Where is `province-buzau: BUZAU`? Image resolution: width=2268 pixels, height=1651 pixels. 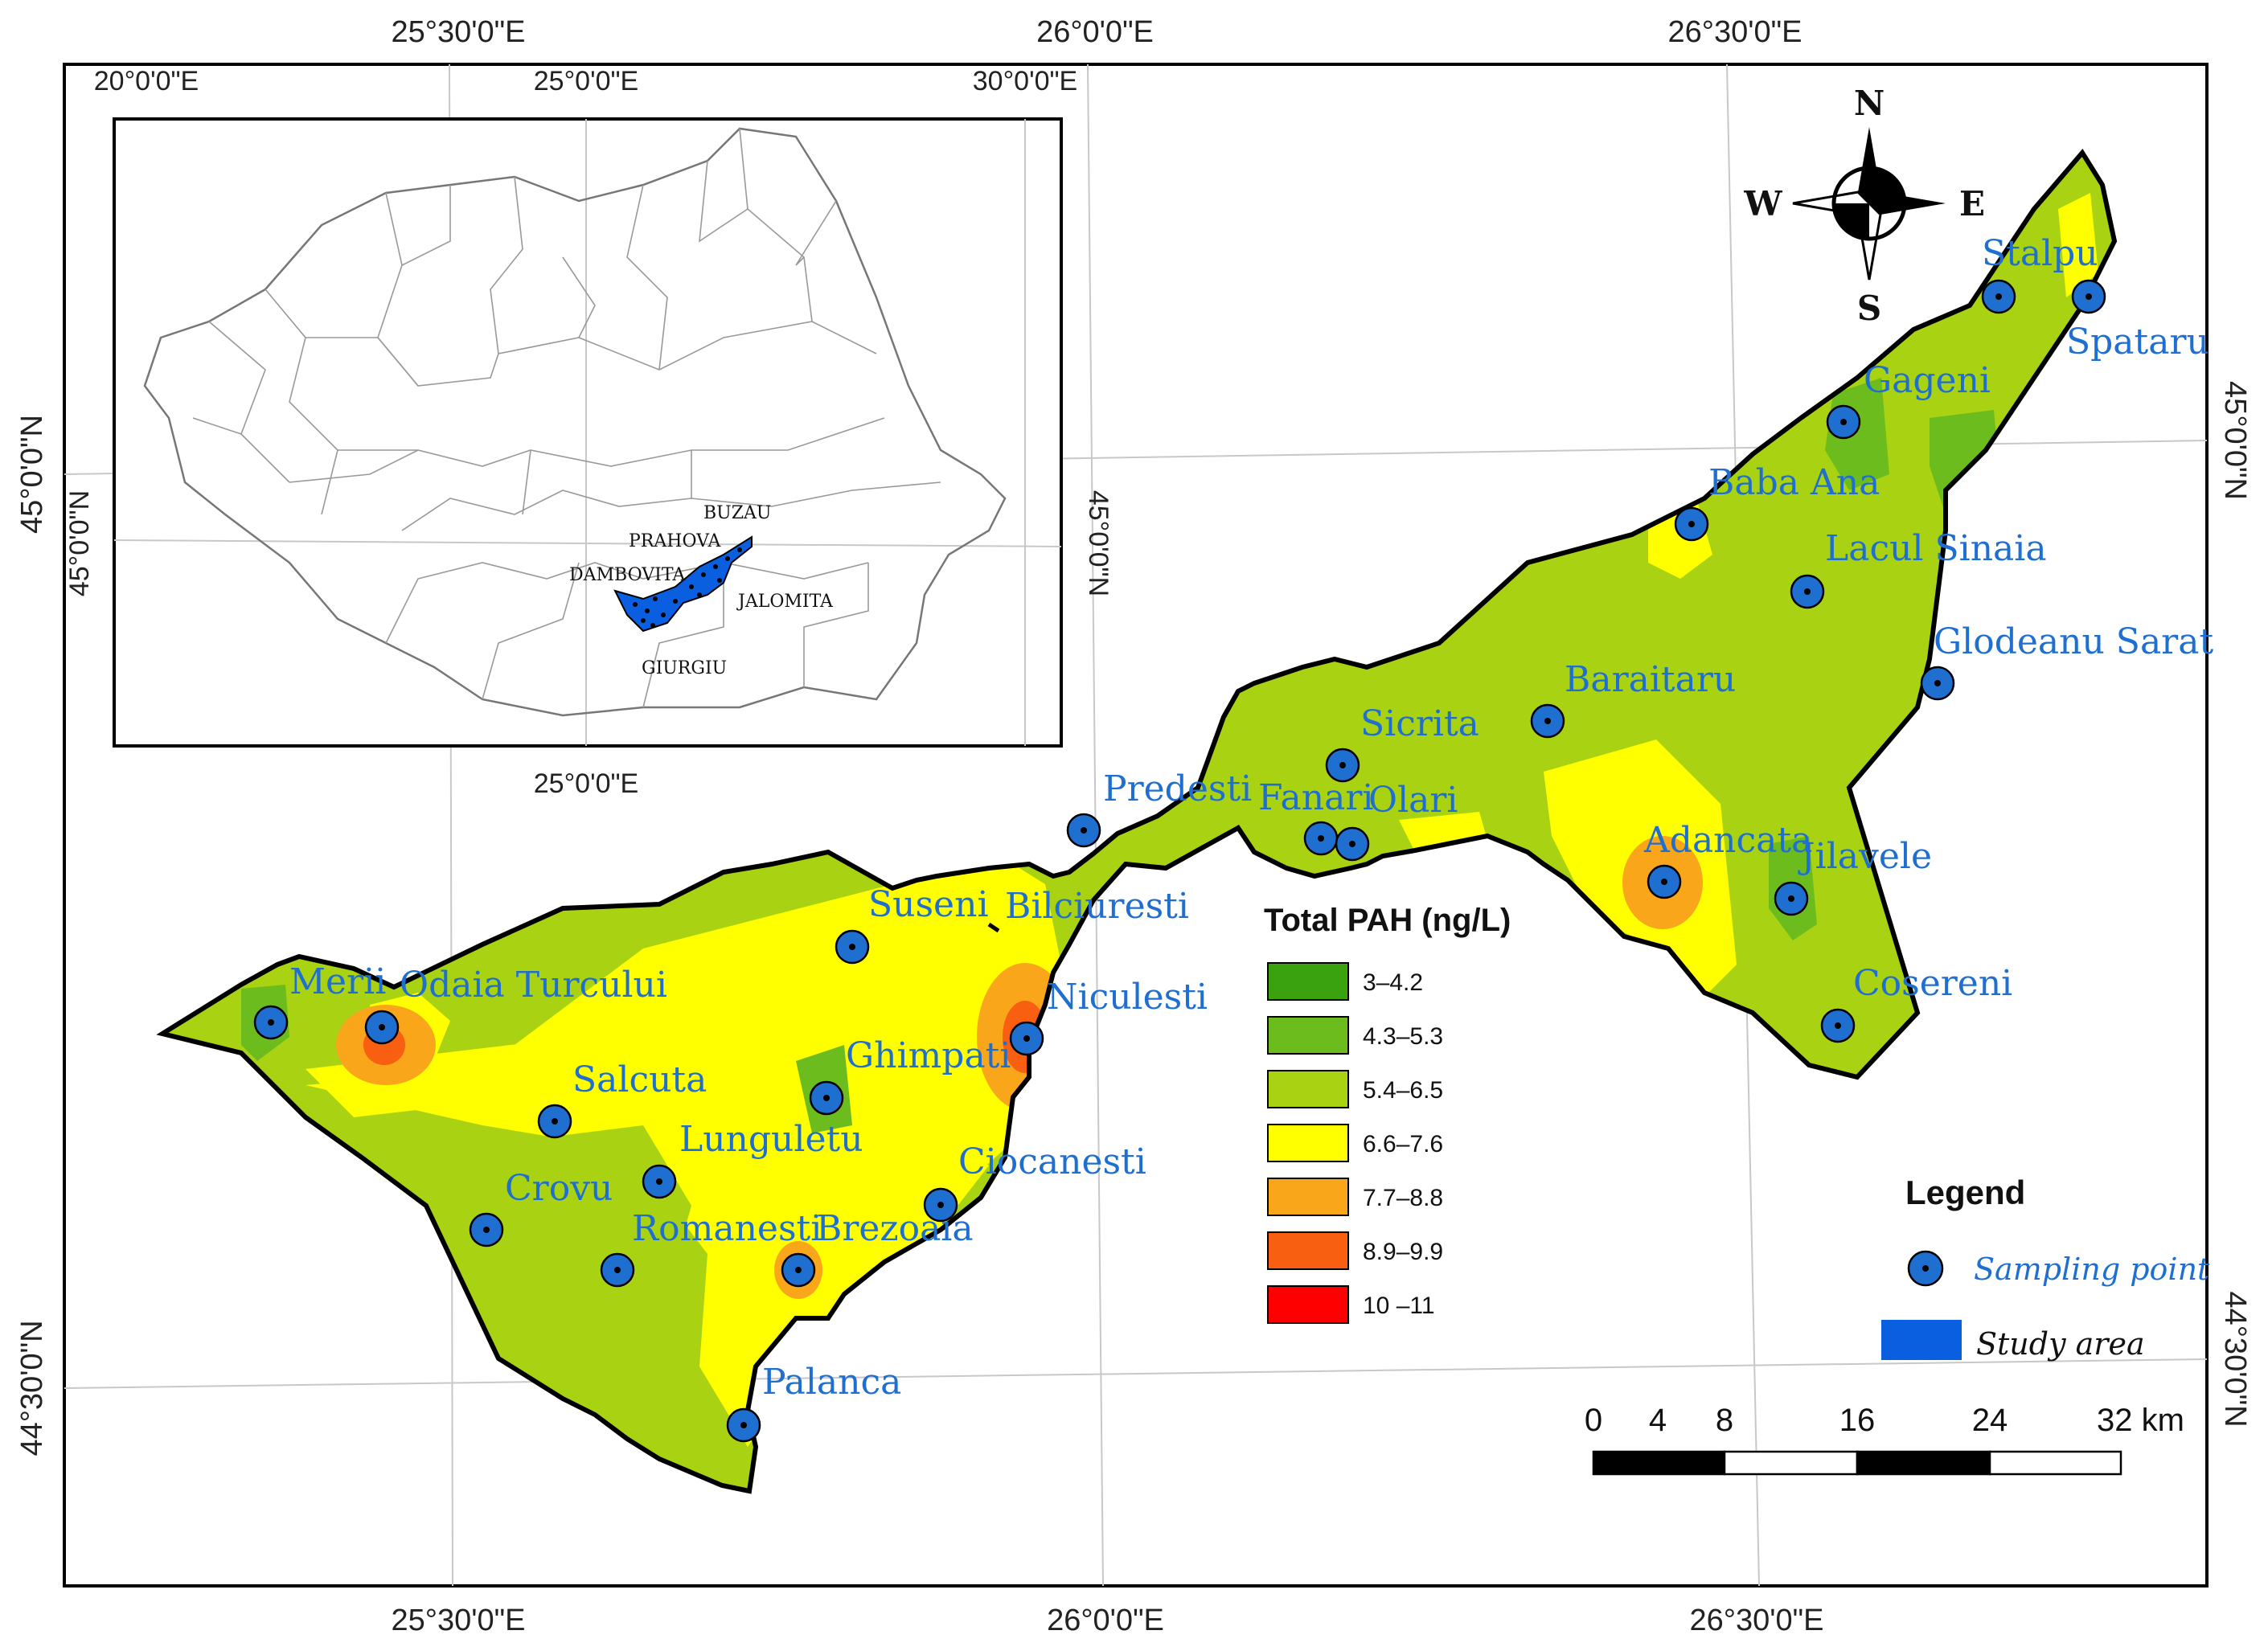
province-buzau: BUZAU is located at coordinates (737, 513).